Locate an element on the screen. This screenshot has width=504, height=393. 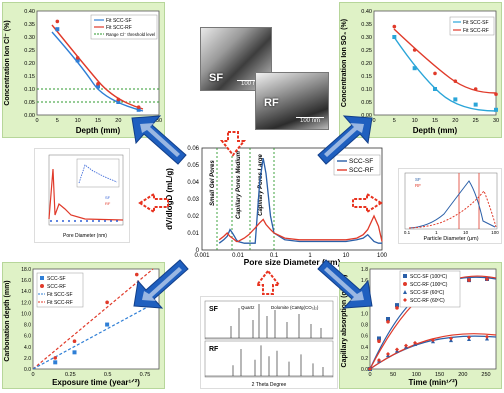
y-tick-label: 6.0 is located at coordinates (27, 337).